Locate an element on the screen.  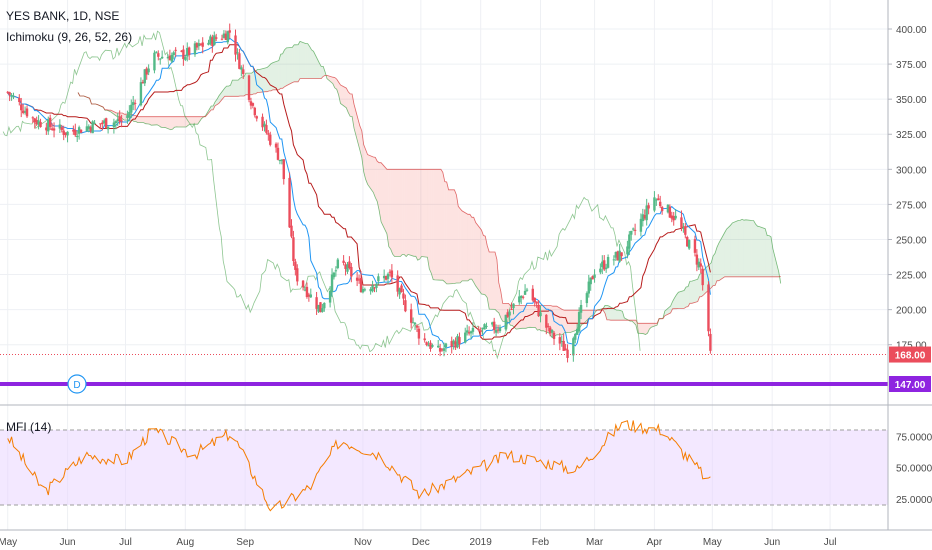
mfi-tick-label: 75.0000 is located at coordinates (914, 437).